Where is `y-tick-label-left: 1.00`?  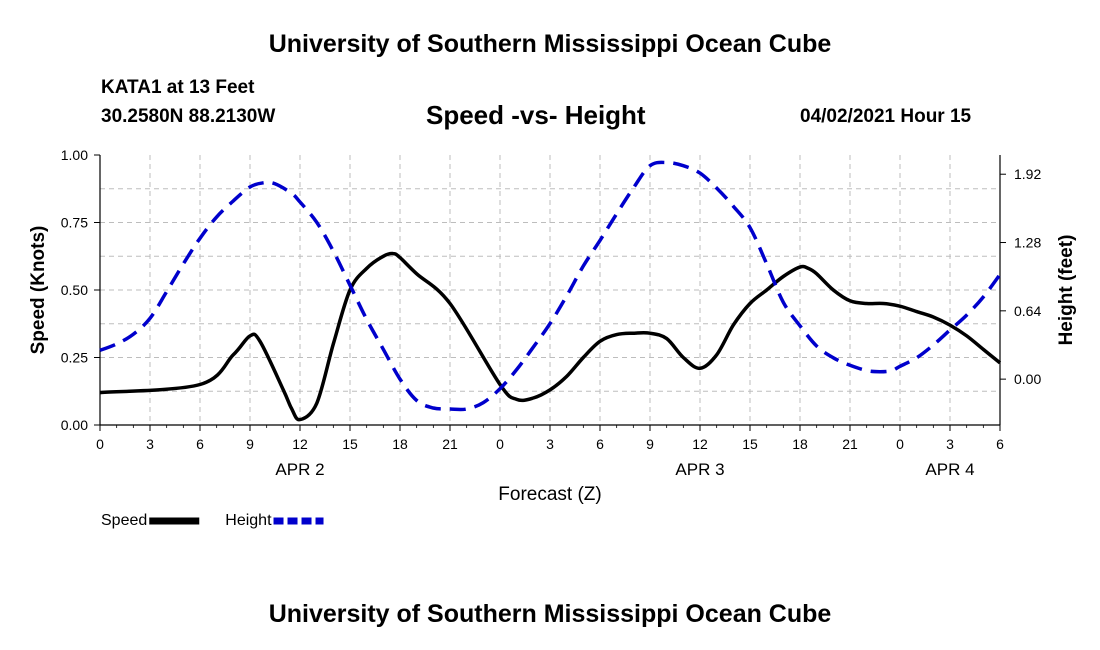
y-tick-label-left: 1.00 is located at coordinates (74, 155).